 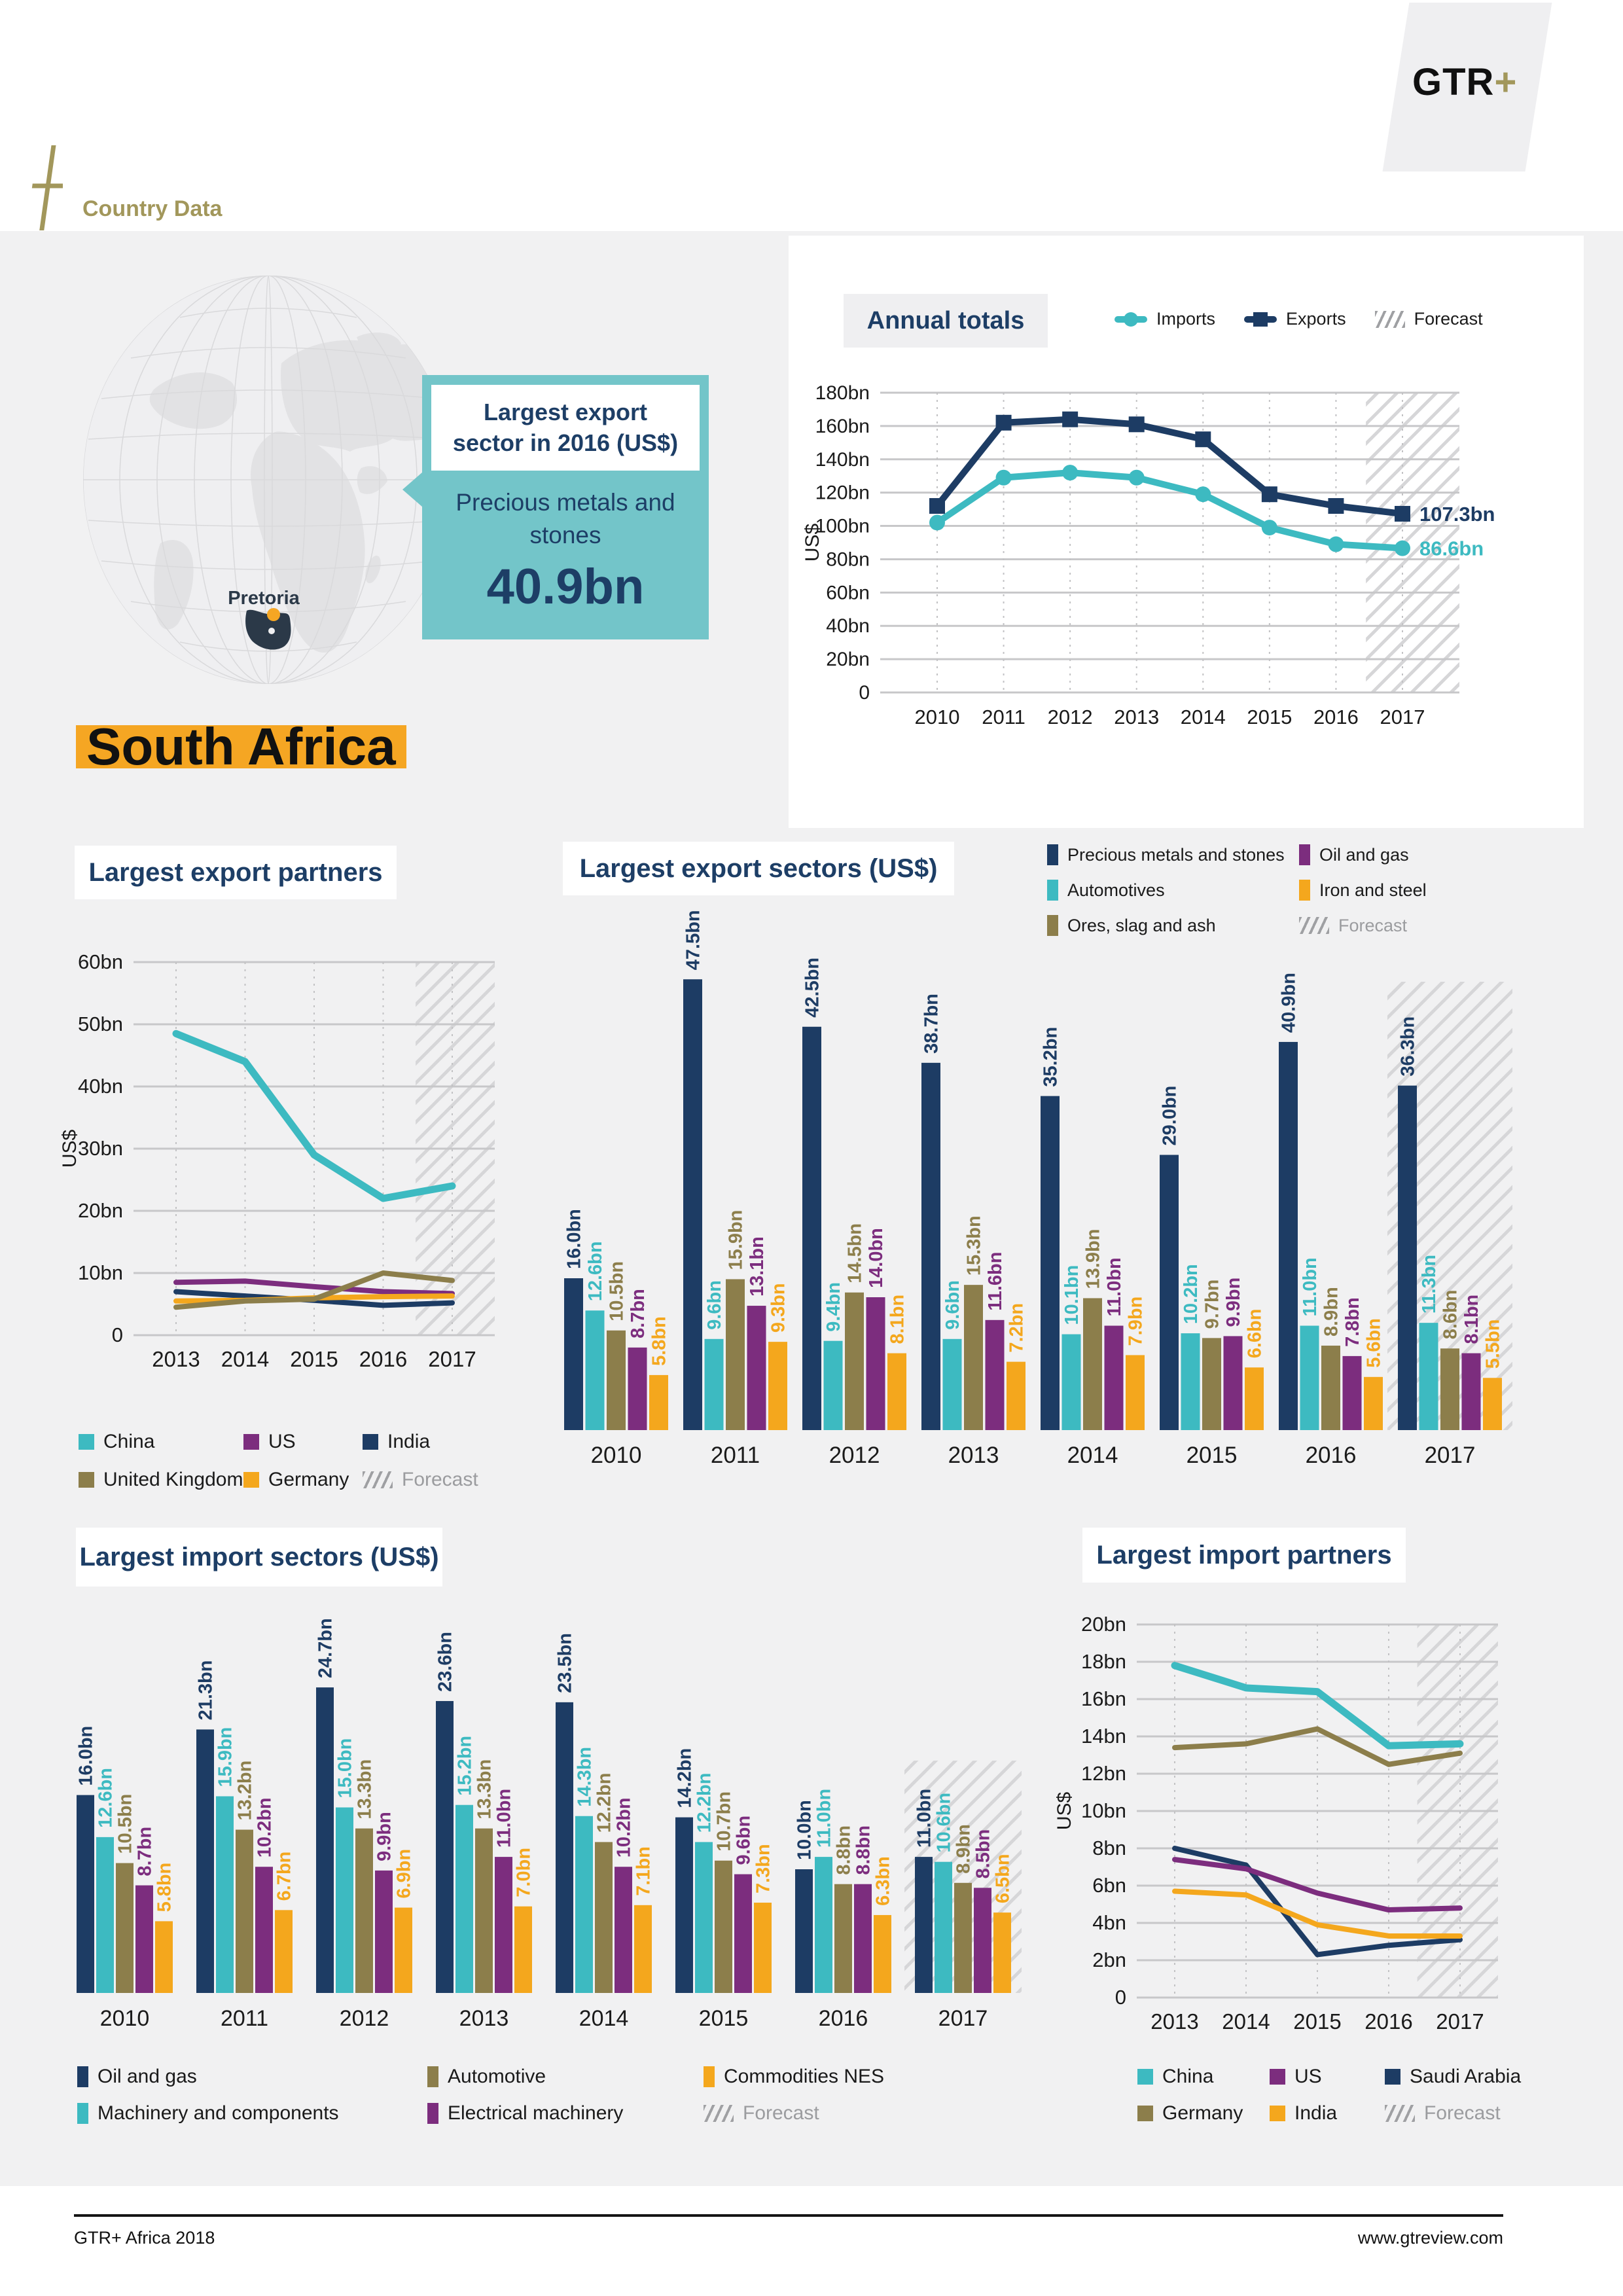 I want to click on legend-item: Electrical machinery, so click(x=565, y=2113).